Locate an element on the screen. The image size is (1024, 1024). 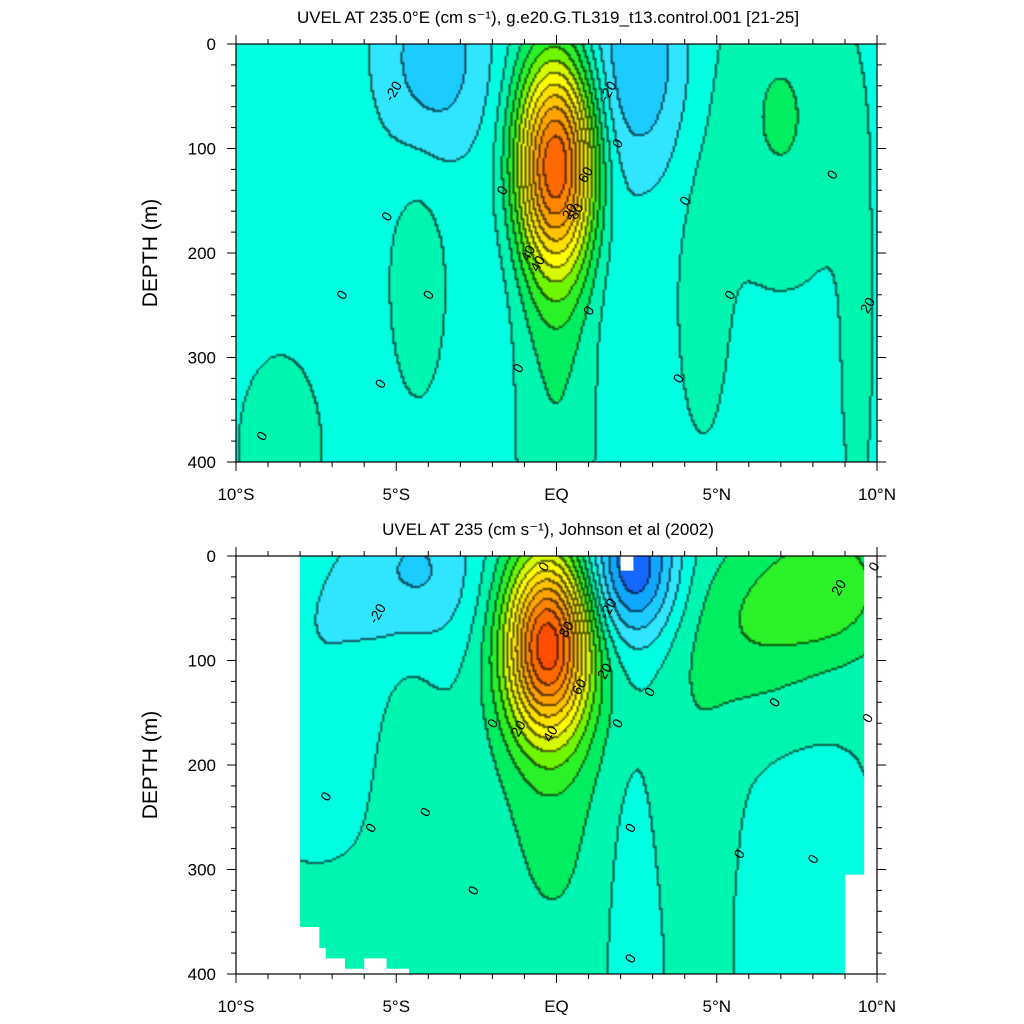
missing-data-southeast is located at coordinates (860, 924).